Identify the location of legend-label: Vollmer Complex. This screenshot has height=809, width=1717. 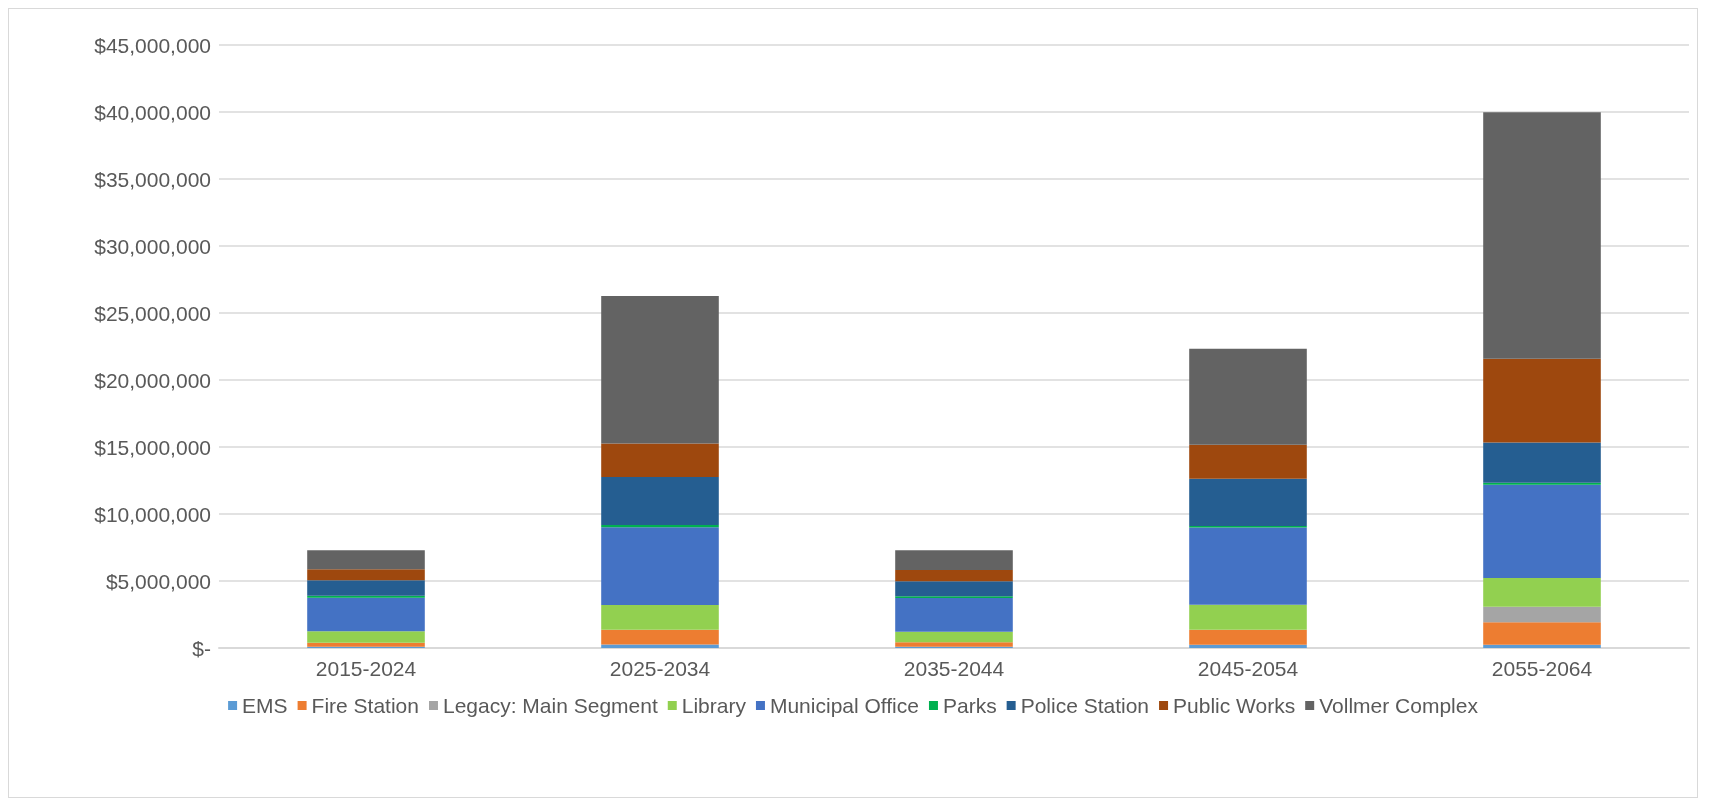
(1399, 705).